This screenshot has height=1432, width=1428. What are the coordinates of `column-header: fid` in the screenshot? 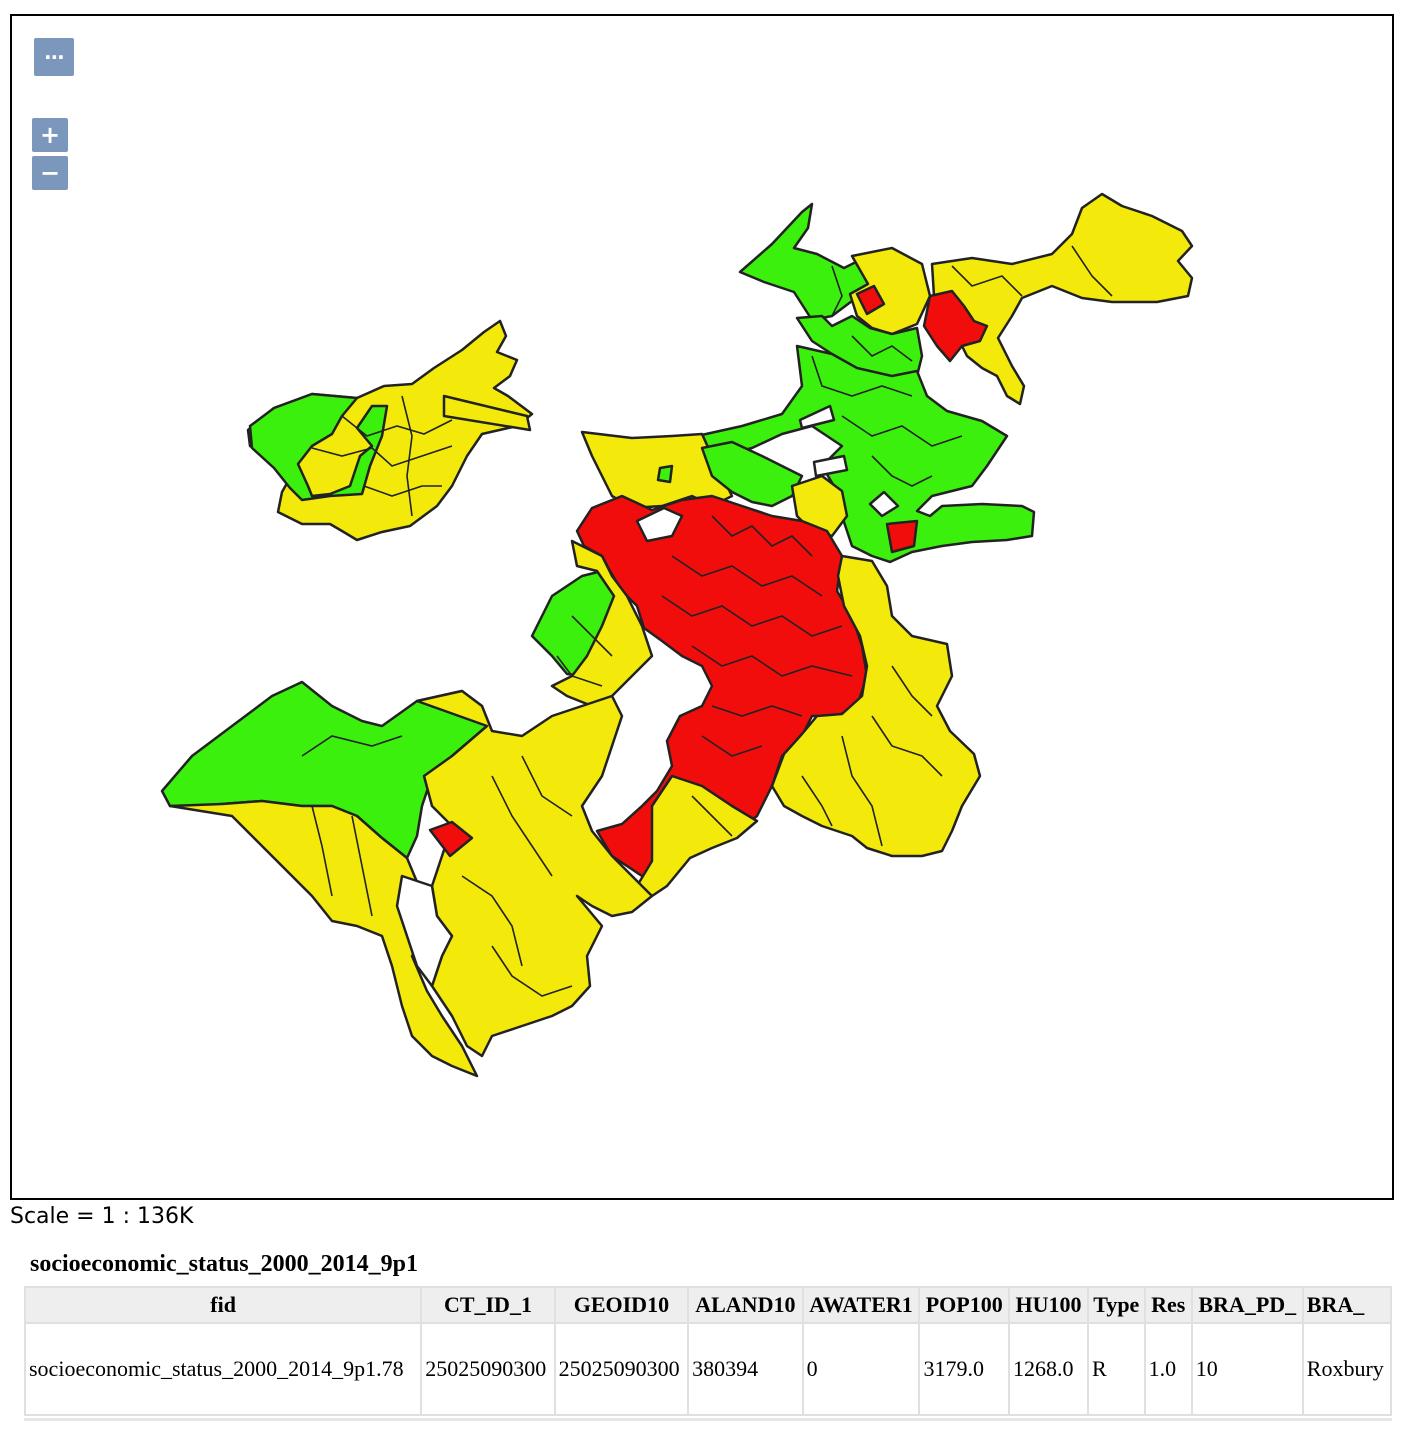 It's located at (223, 1305).